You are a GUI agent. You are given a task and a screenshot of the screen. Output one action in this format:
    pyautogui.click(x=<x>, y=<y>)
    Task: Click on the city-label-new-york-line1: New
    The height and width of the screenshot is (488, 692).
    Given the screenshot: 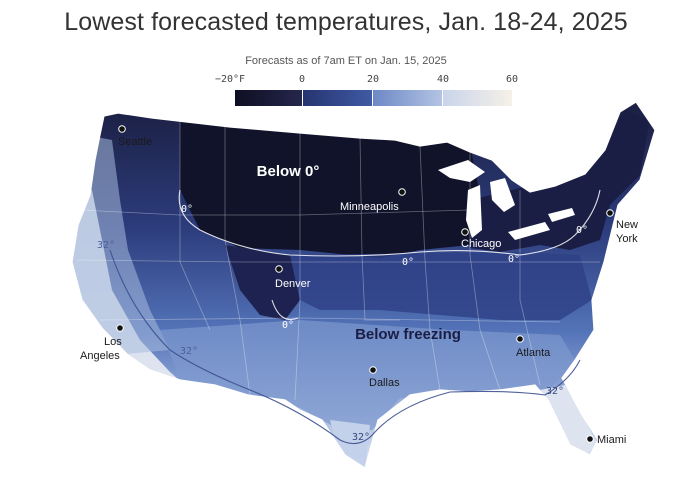 What is the action you would take?
    pyautogui.click(x=627, y=225)
    